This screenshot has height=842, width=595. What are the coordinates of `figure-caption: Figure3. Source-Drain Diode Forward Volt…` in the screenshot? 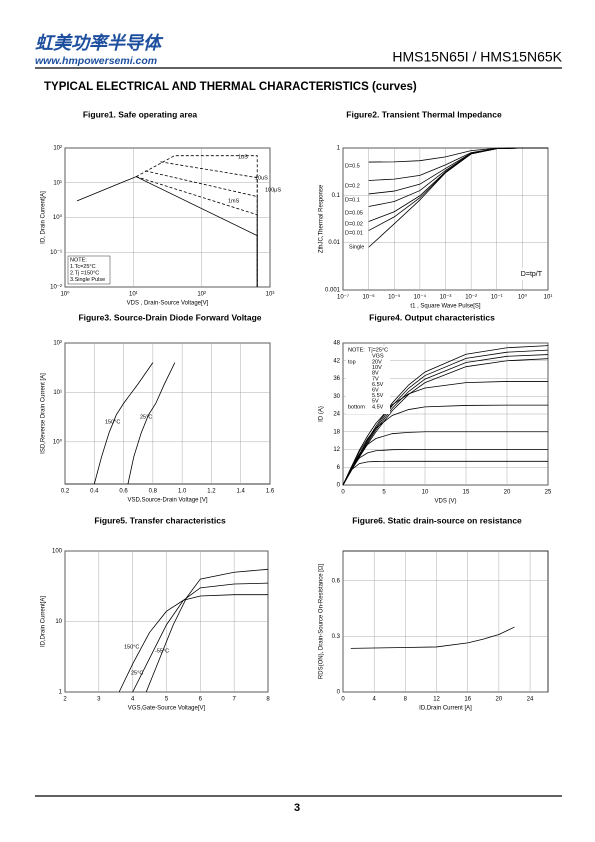 It's located at (169, 317).